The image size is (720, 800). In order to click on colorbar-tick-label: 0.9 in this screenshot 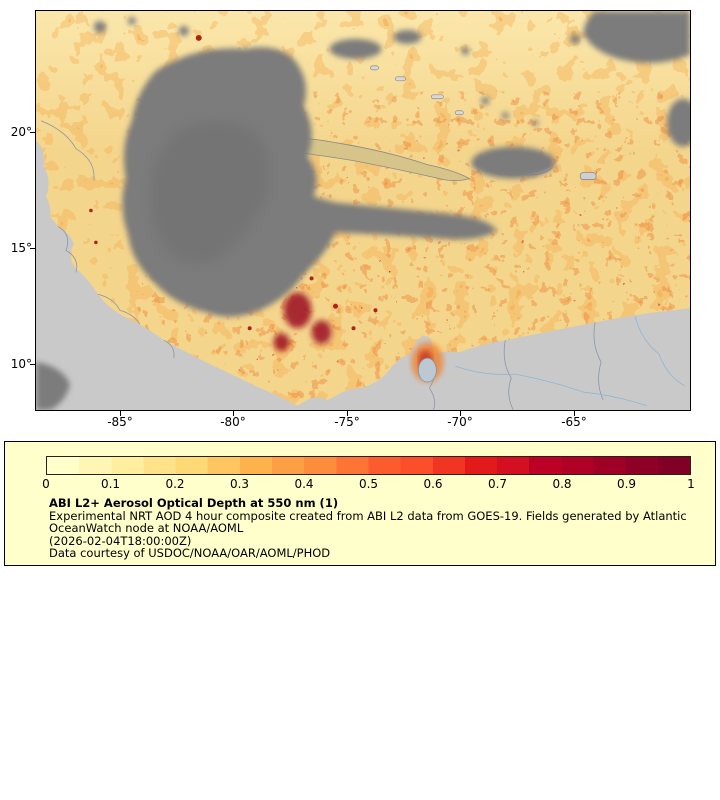, I will do `click(626, 484)`.